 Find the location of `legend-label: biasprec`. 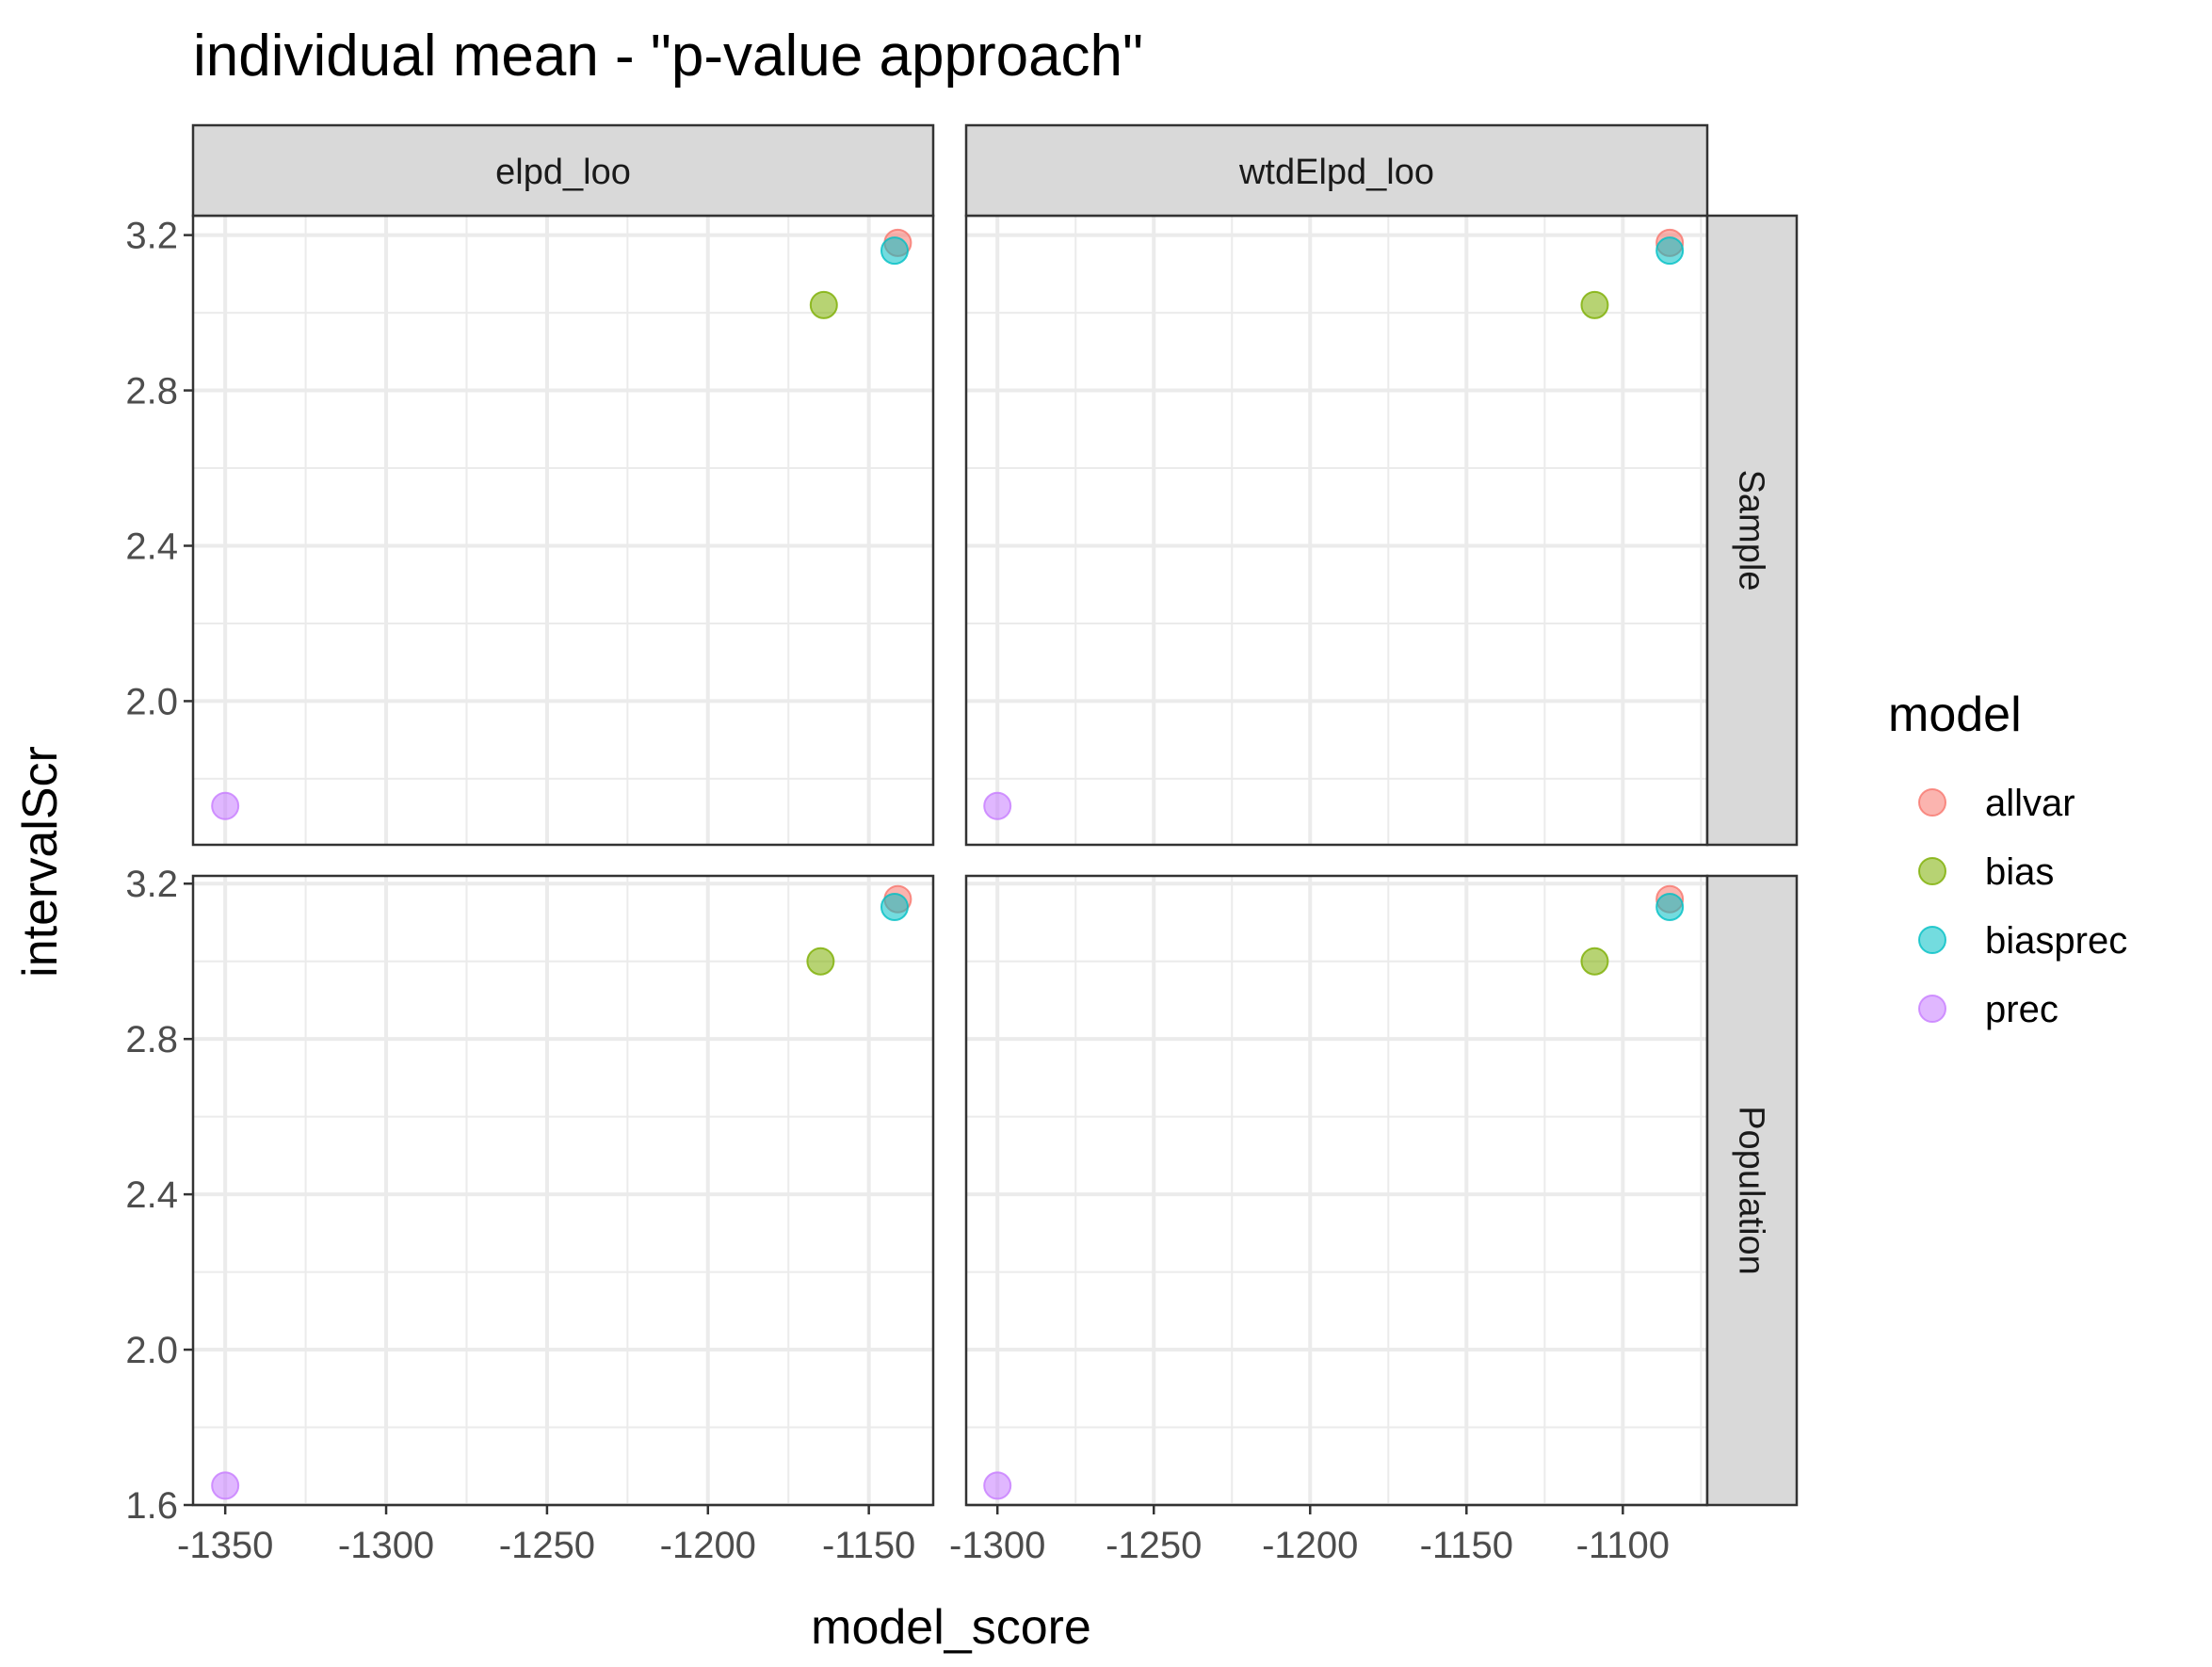

legend-label: biasprec is located at coordinates (2056, 941).